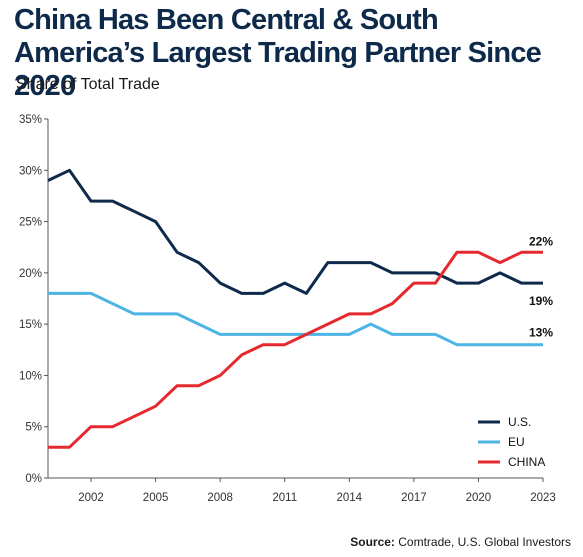 This screenshot has height=557, width=583. Describe the element at coordinates (88, 84) in the screenshot. I see `chart-subtitle: Share of Total Trade` at that location.